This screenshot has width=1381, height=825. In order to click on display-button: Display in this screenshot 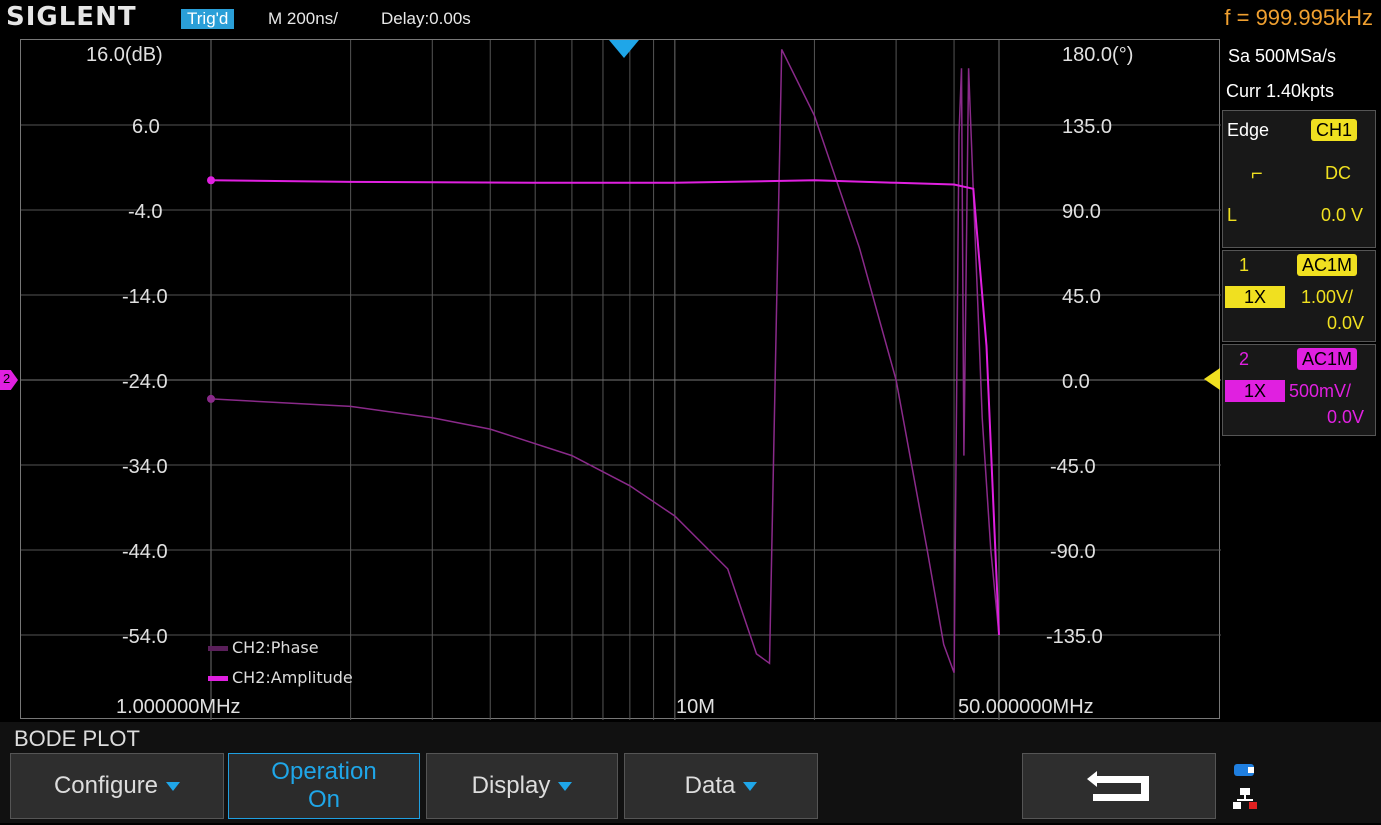, I will do `click(522, 786)`.